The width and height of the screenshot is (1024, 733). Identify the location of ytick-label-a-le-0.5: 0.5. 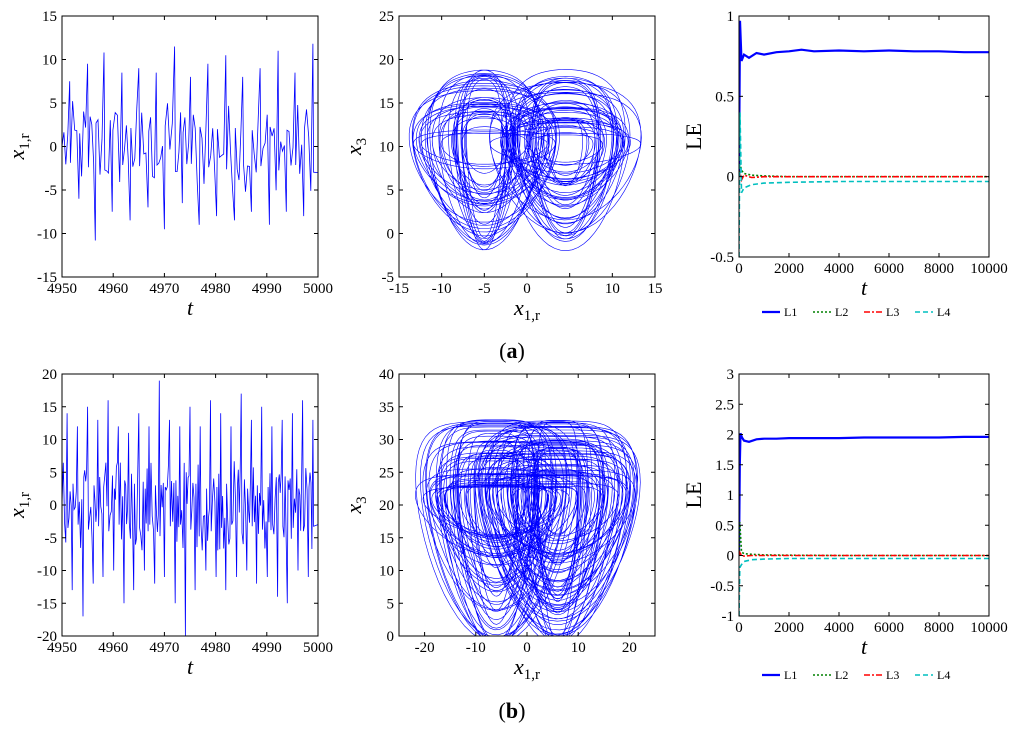
(724, 97).